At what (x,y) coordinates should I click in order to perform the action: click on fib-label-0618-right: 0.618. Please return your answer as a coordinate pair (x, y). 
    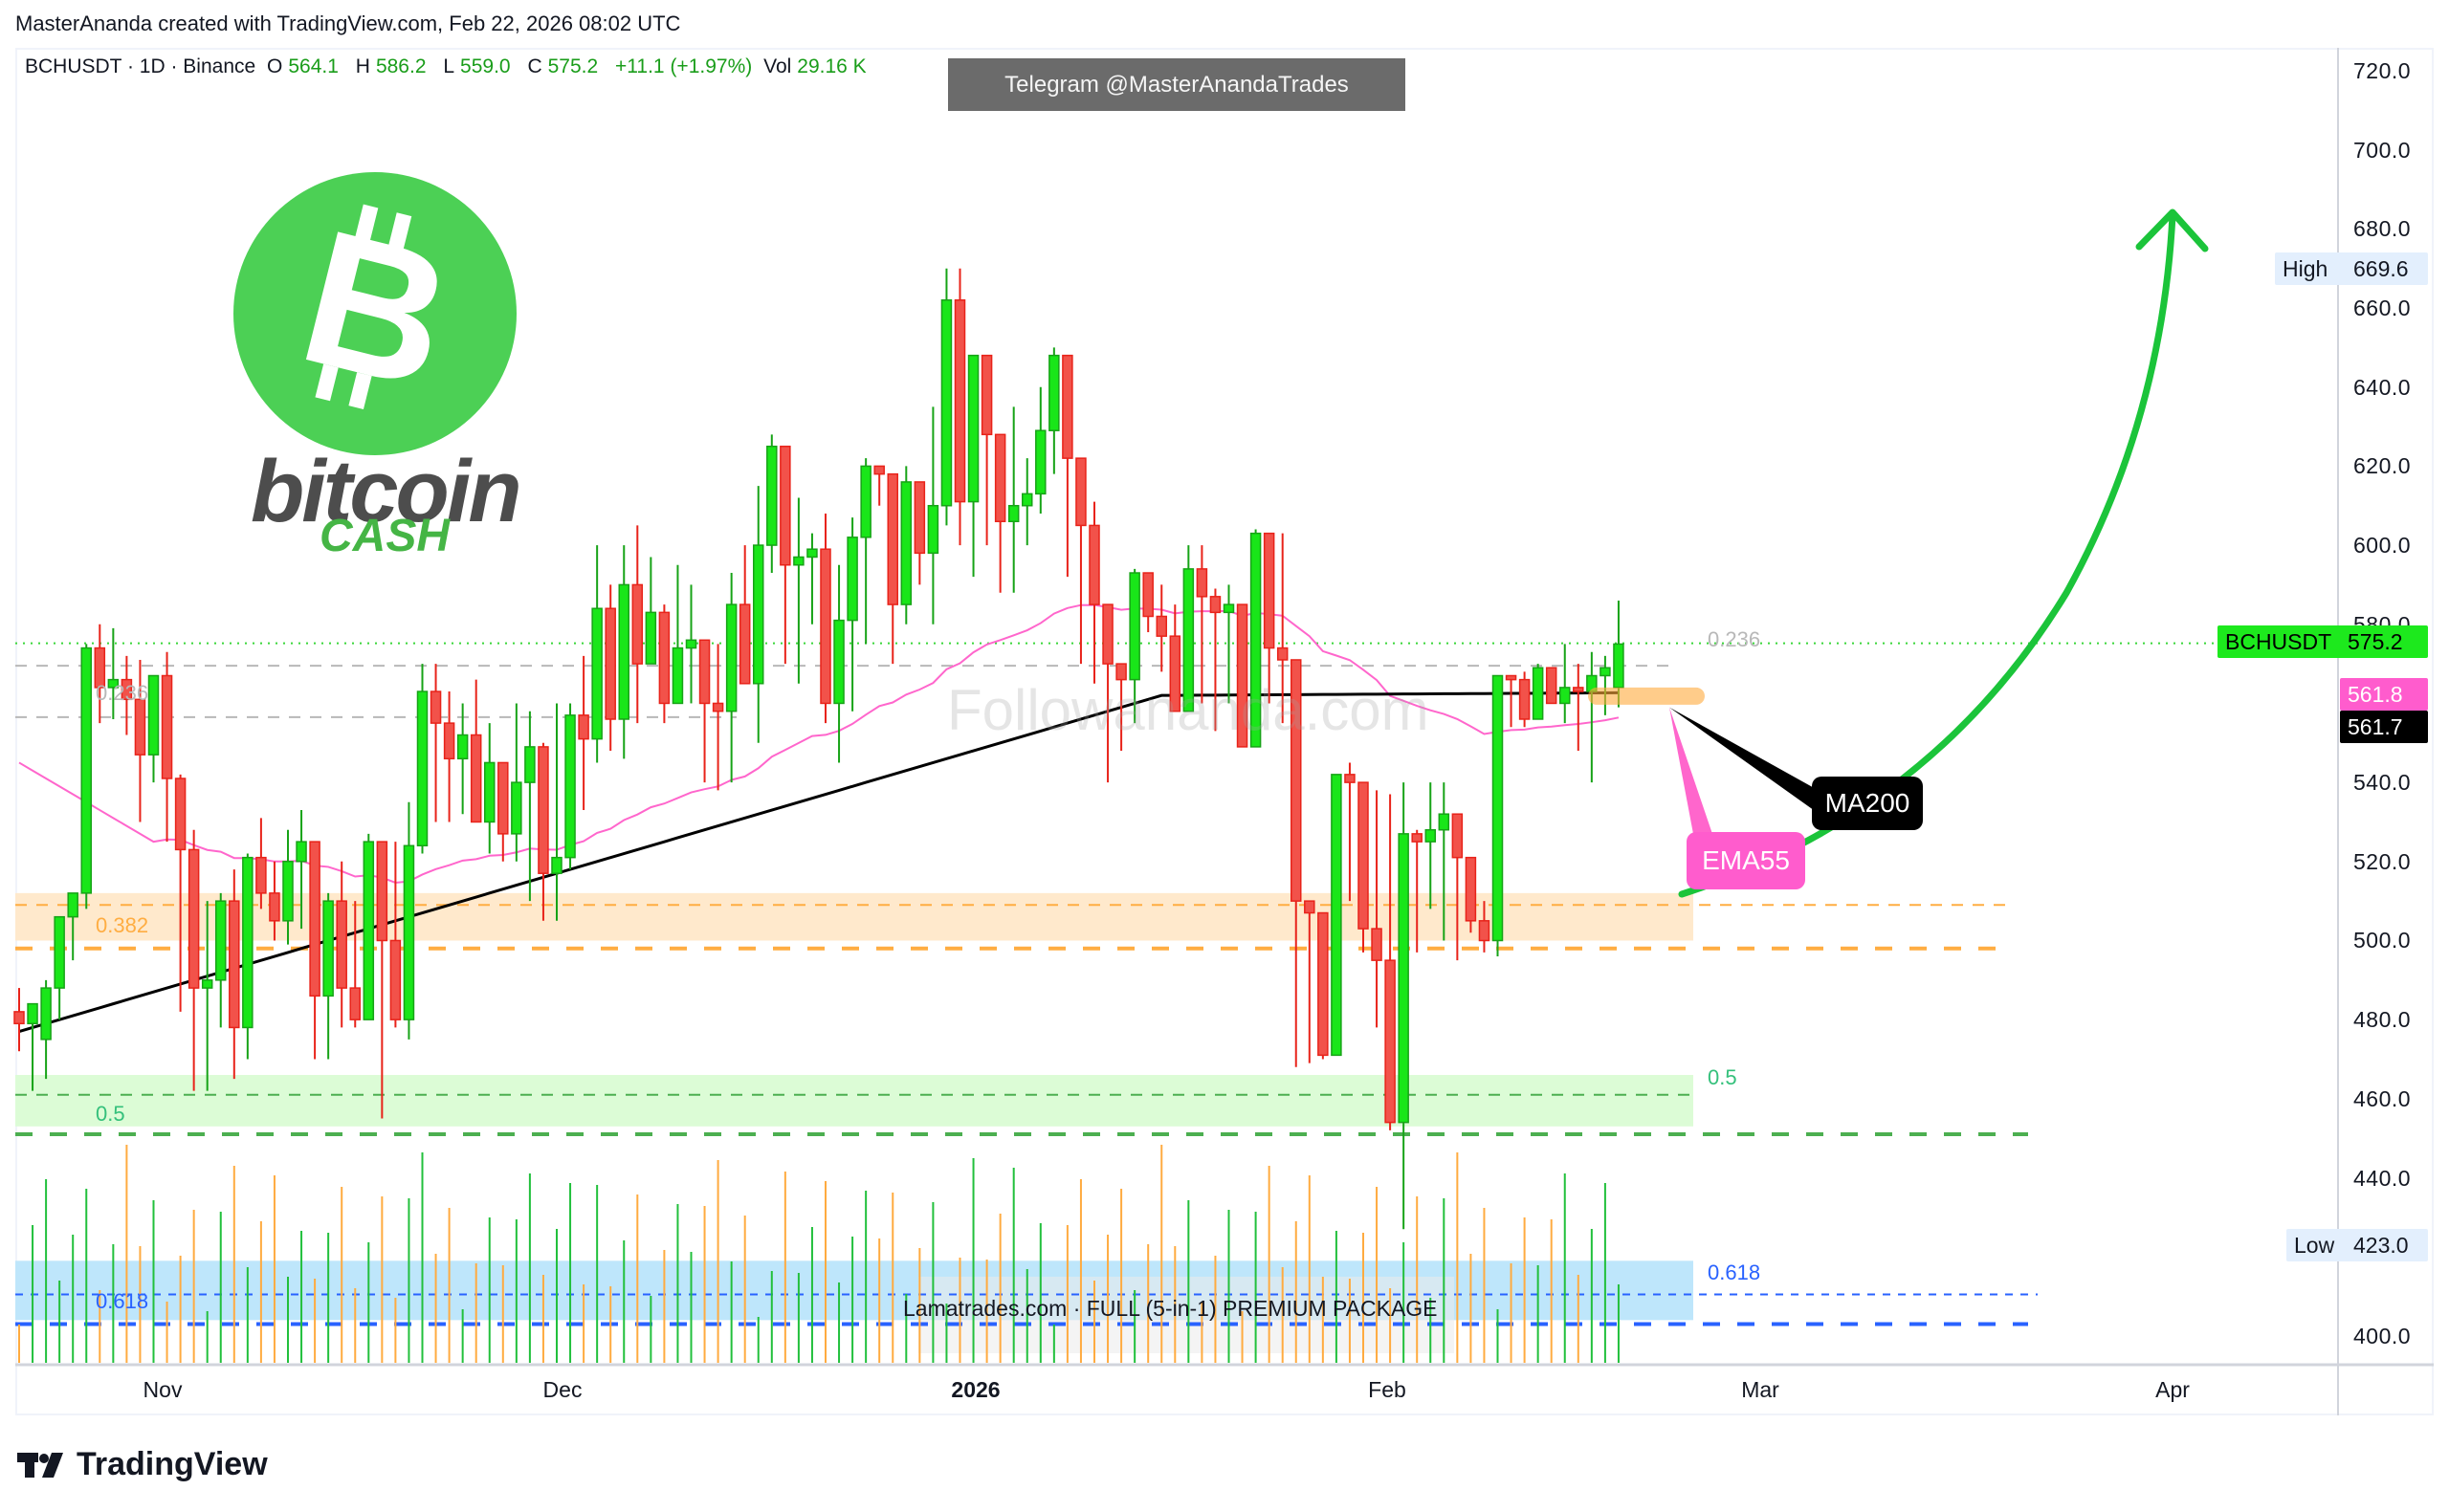
    Looking at the image, I should click on (1735, 1272).